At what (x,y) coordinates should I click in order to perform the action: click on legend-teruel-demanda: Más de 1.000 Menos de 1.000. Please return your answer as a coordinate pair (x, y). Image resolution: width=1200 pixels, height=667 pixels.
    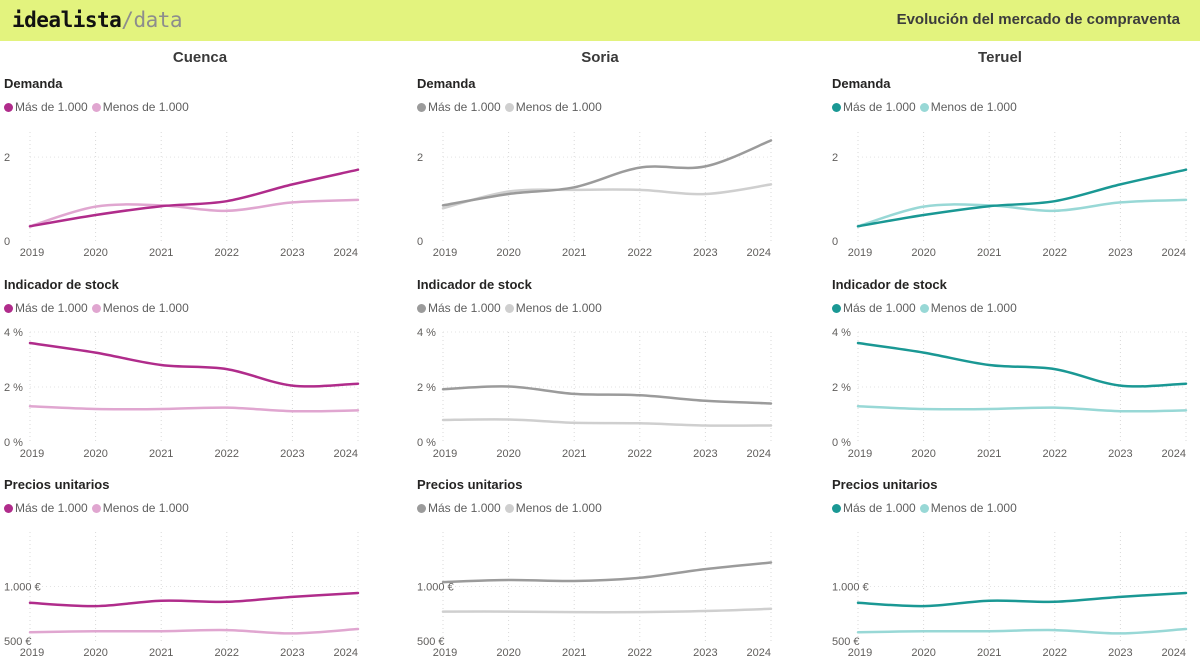
    Looking at the image, I should click on (926, 107).